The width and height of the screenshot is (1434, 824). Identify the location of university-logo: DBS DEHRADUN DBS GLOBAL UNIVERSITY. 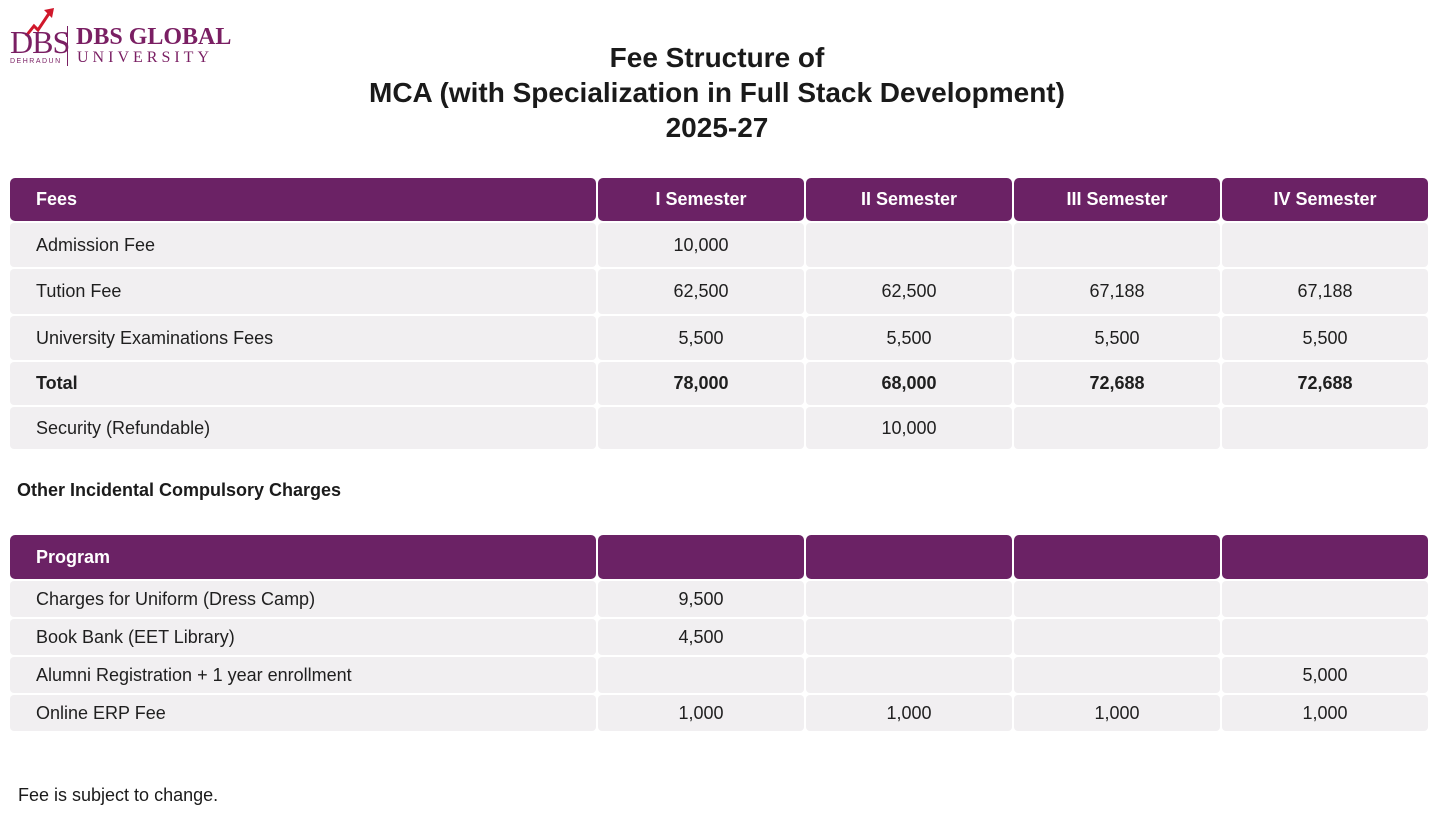
(119, 37).